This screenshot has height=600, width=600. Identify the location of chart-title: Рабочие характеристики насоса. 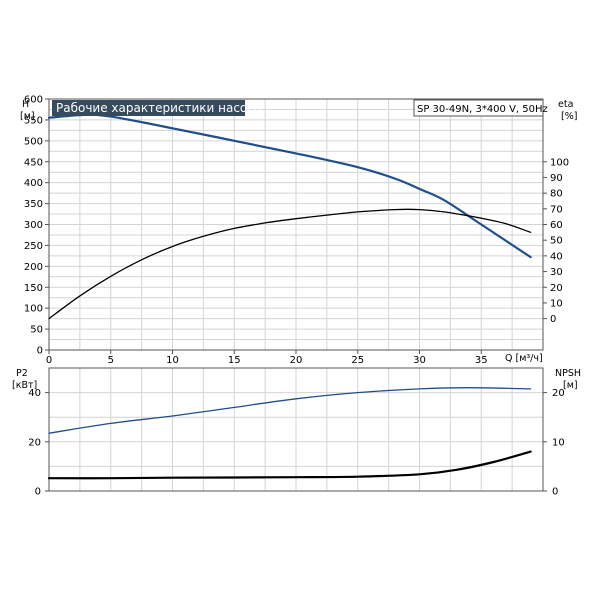
(158, 108).